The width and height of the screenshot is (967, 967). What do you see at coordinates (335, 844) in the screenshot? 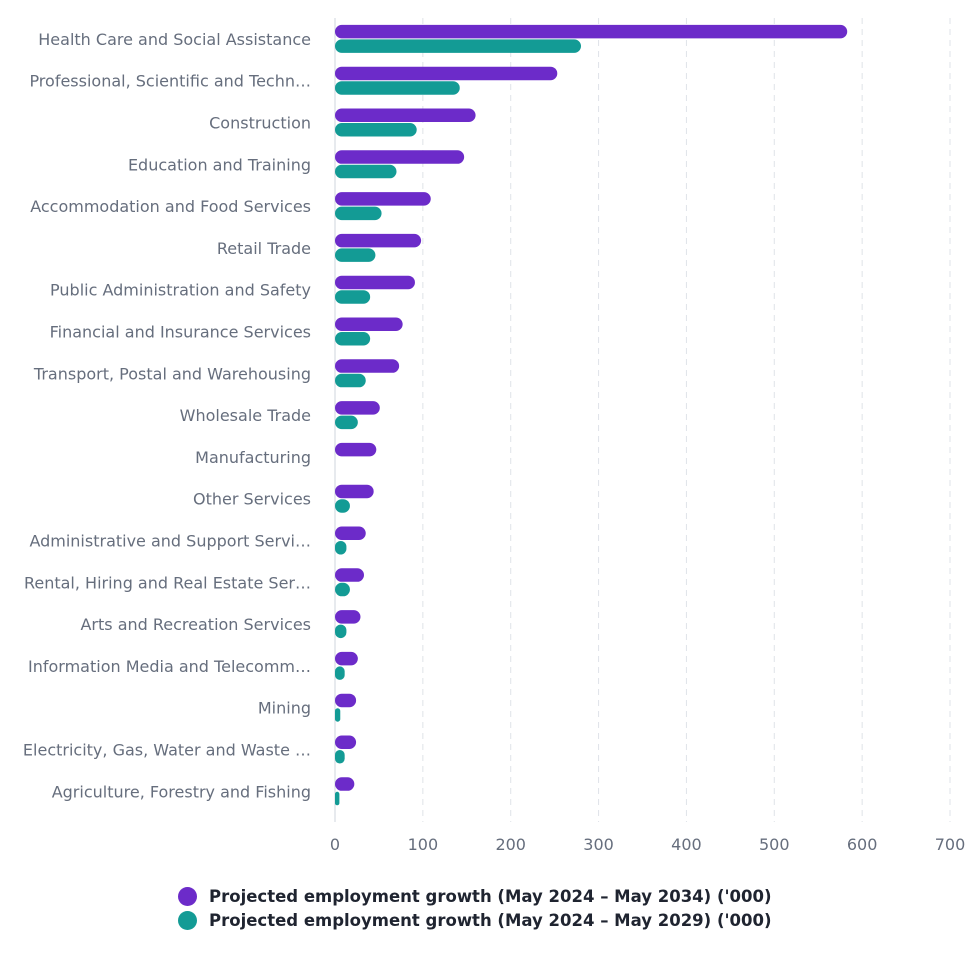
I see `x-tick-label: 0` at bounding box center [335, 844].